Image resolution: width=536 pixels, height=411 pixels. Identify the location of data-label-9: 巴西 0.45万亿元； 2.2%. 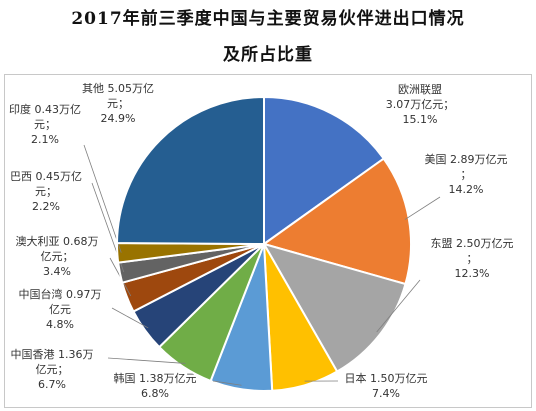
(46, 191).